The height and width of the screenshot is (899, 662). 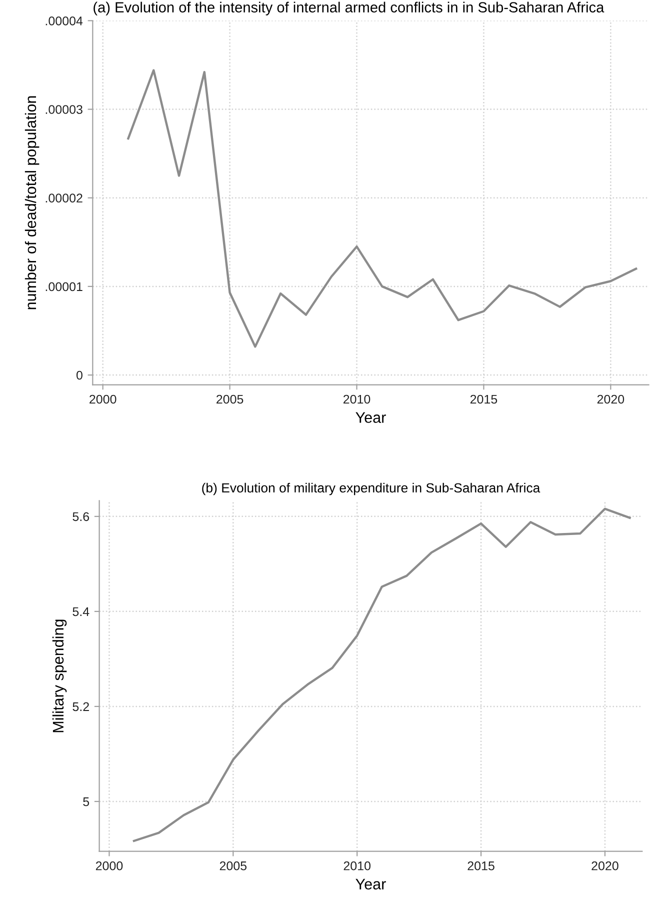 I want to click on y-tick-label: .00001, so click(x=64, y=287).